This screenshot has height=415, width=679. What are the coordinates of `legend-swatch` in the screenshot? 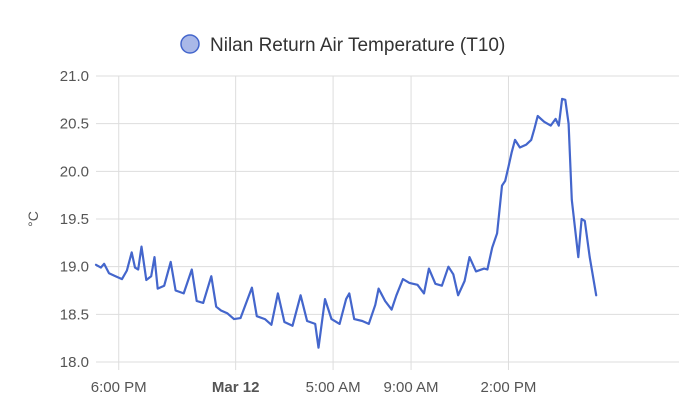 It's located at (190, 44).